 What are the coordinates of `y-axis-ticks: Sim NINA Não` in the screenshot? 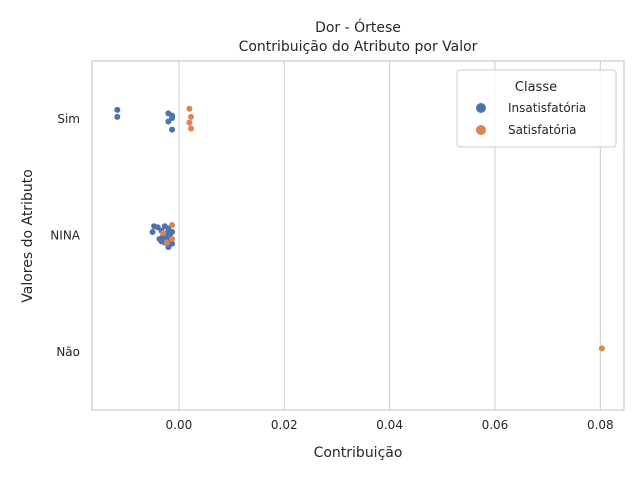 It's located at (65, 235).